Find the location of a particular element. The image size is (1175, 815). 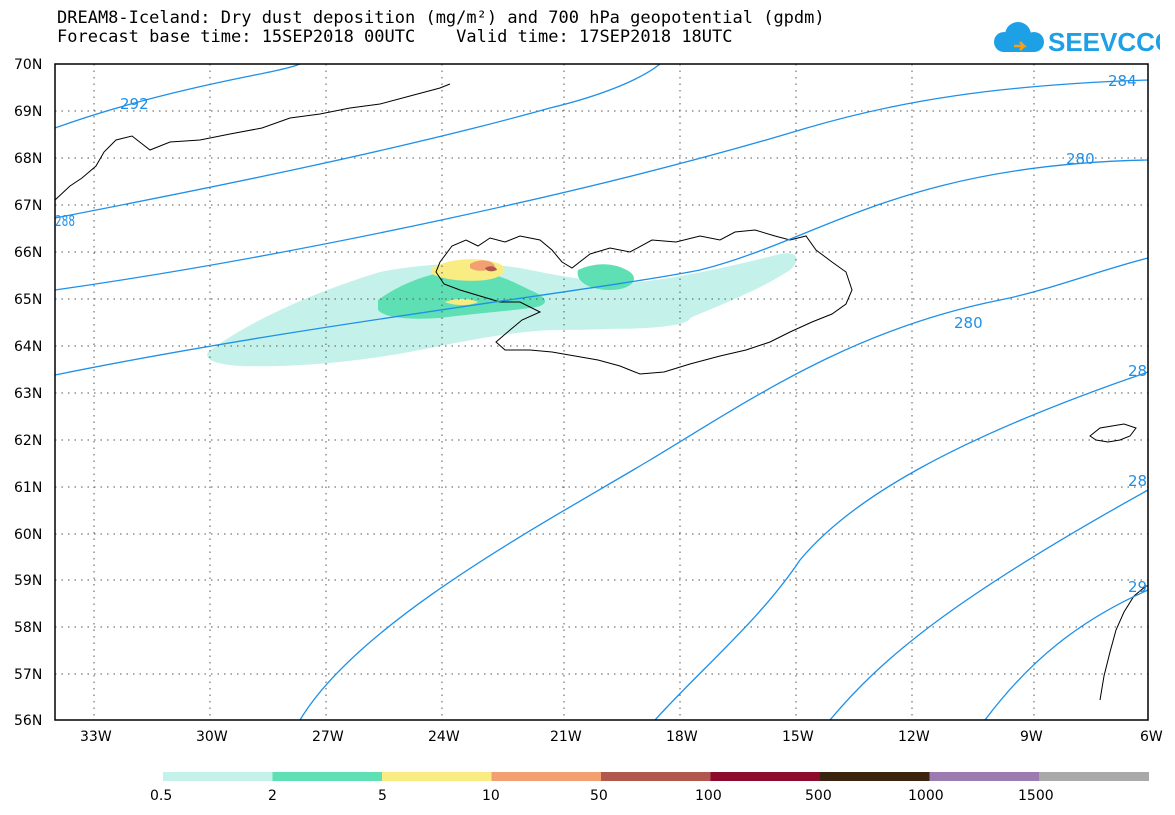

lat-label: 65N is located at coordinates (28, 300).